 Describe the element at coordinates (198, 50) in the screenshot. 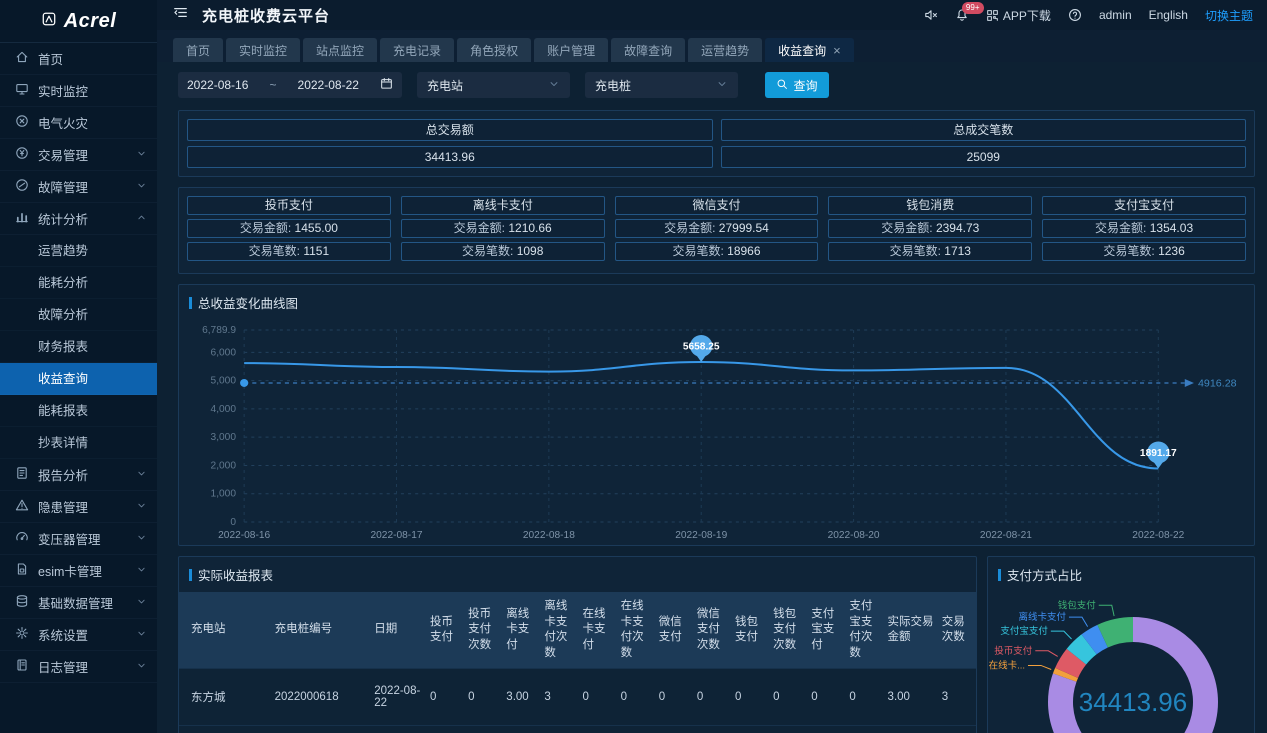

I see `tab-首页: 首页` at that location.